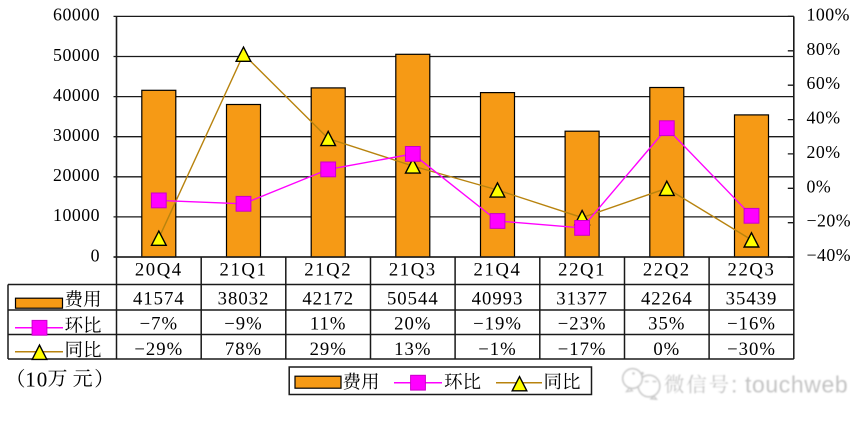 This screenshot has width=868, height=421. What do you see at coordinates (76, 55) in the screenshot?
I see `svg-text: 50000` at bounding box center [76, 55].